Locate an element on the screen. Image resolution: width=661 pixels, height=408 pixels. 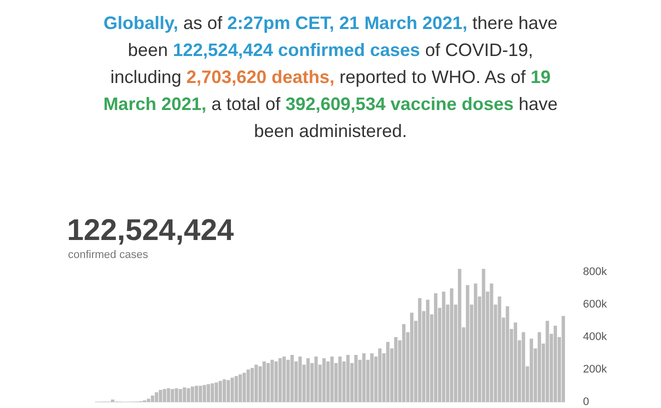
chart-subtitle: 122,524,424 is located at coordinates (150, 230).